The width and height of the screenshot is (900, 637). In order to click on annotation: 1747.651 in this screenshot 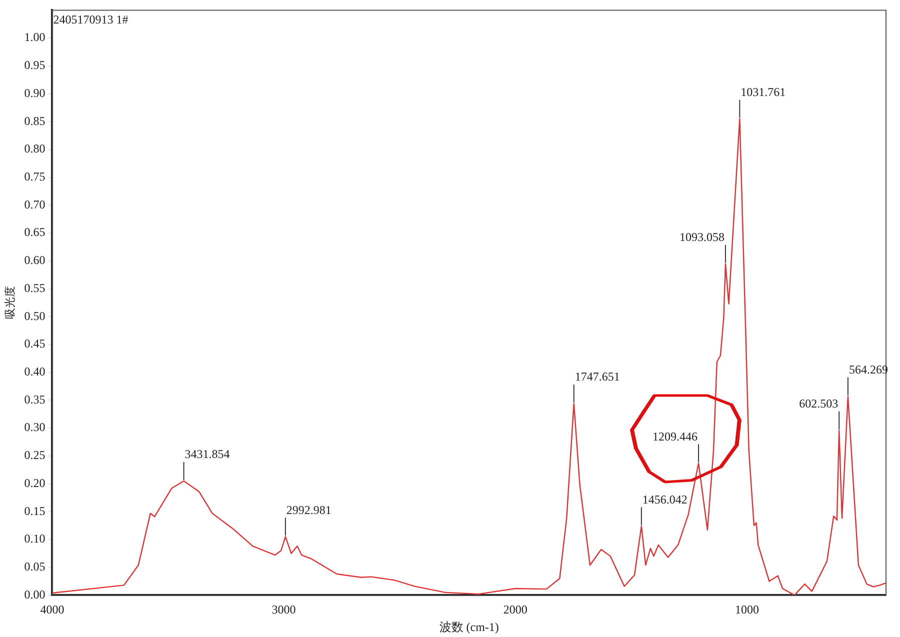, I will do `click(597, 377)`.